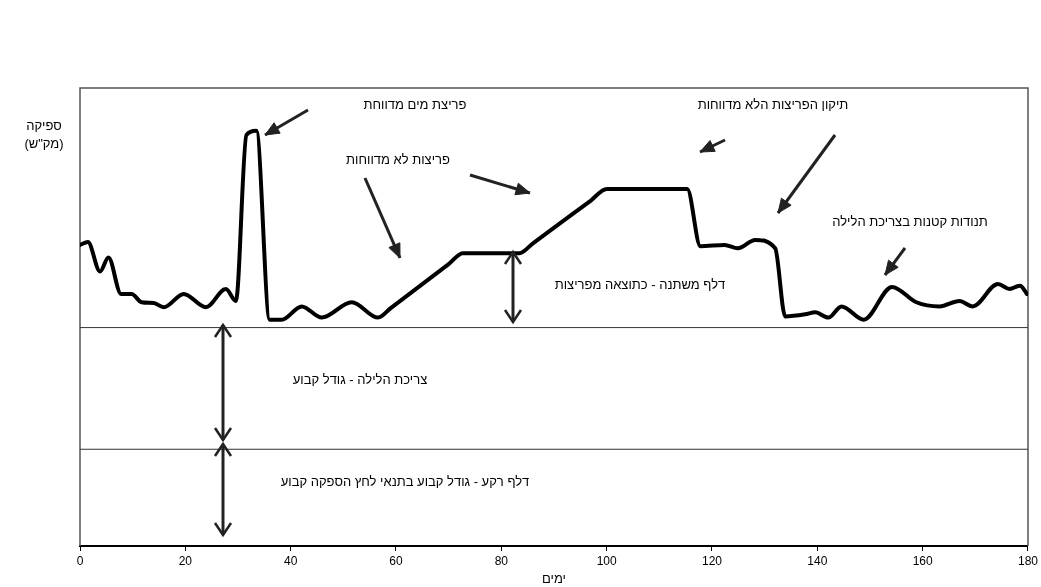 This screenshot has width=1041, height=587. What do you see at coordinates (360, 379) in the screenshot?
I see `annotation: צריכת הלילה - גודל קבוע` at bounding box center [360, 379].